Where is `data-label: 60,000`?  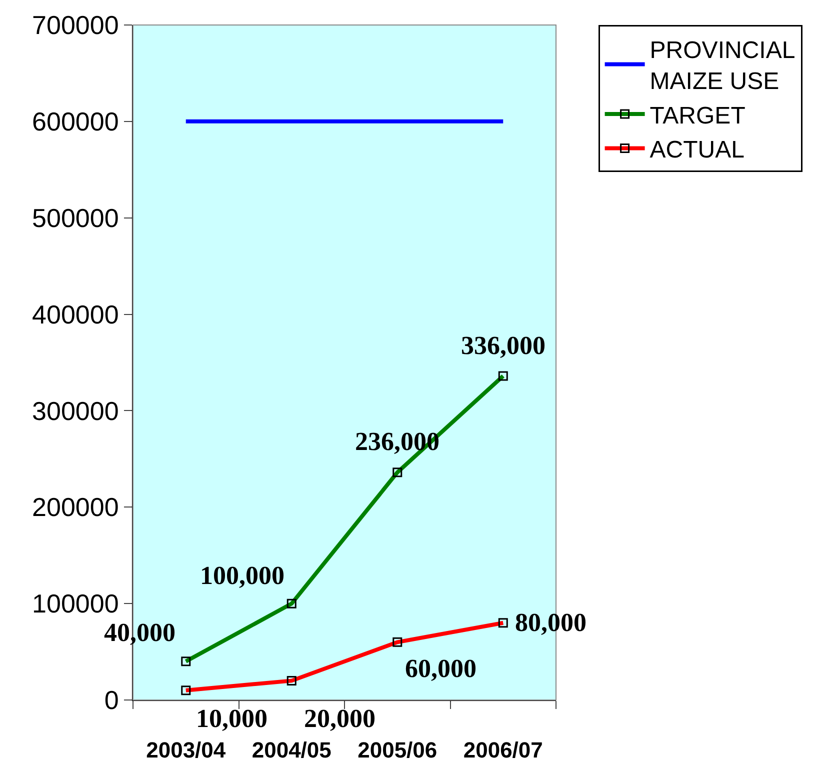
data-label: 60,000 is located at coordinates (440, 668).